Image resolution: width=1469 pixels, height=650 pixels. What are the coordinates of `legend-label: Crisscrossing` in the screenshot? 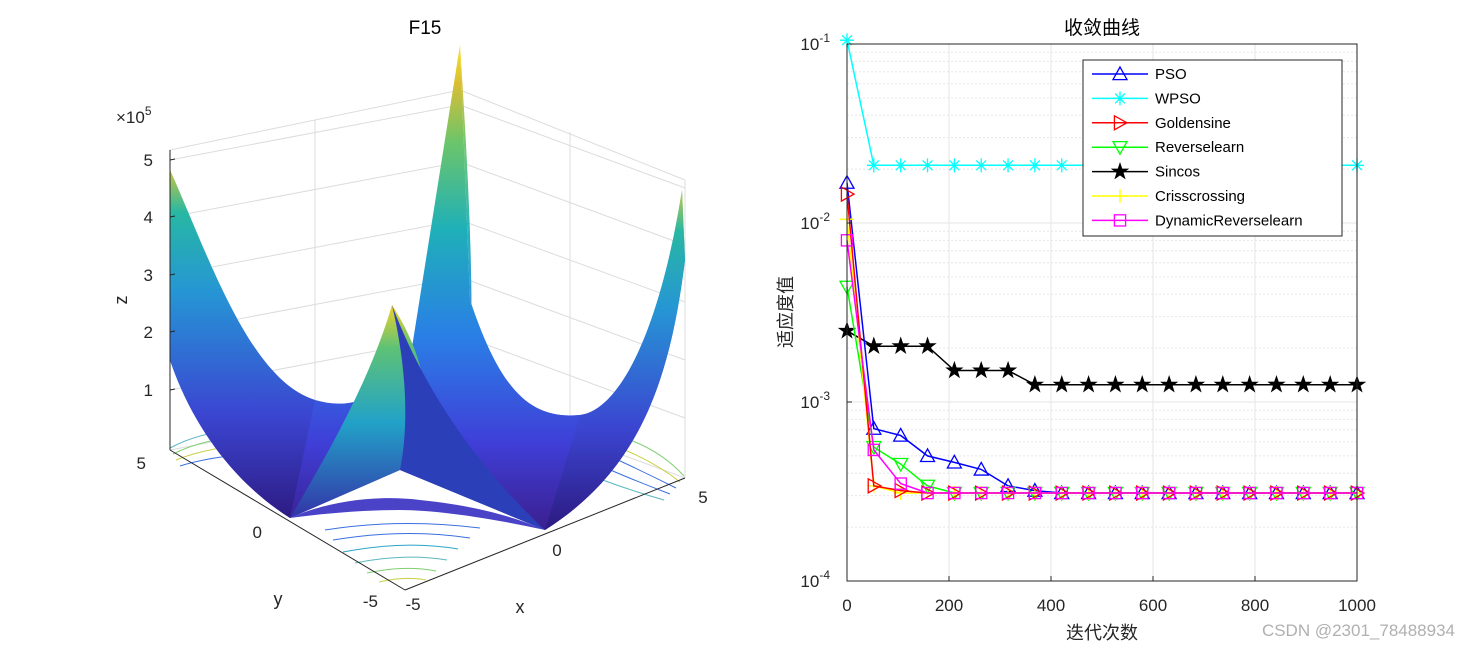 It's located at (1200, 196).